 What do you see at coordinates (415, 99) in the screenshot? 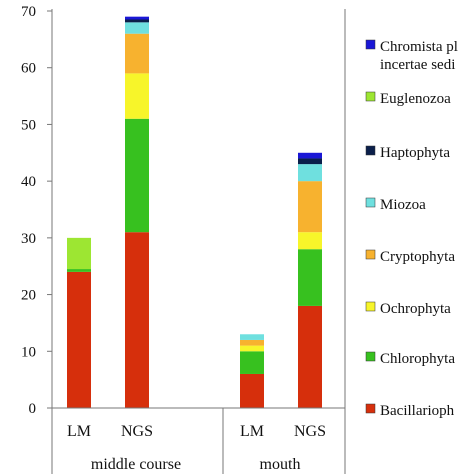
I see `legend-label: Euglenozoa` at bounding box center [415, 99].